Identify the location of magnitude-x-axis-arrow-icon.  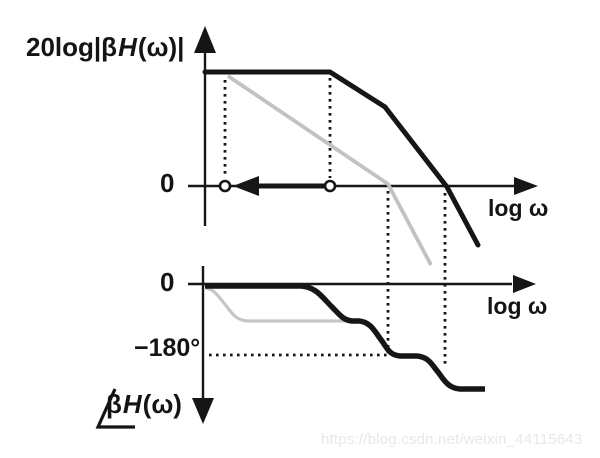
(526, 186).